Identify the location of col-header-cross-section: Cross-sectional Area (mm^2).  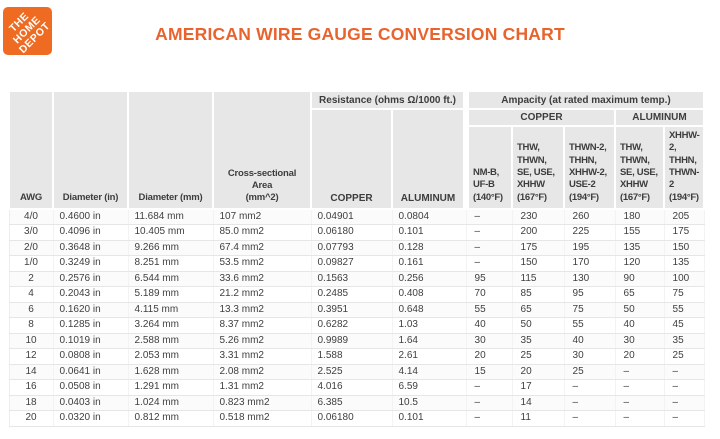
(262, 150).